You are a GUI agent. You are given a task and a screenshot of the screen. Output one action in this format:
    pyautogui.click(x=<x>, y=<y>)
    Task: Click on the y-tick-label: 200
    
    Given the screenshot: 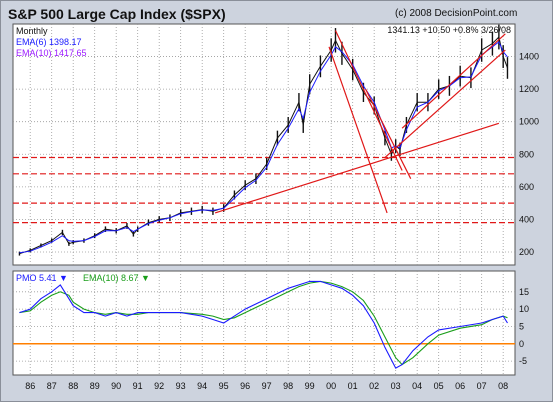 What is the action you would take?
    pyautogui.click(x=526, y=252)
    